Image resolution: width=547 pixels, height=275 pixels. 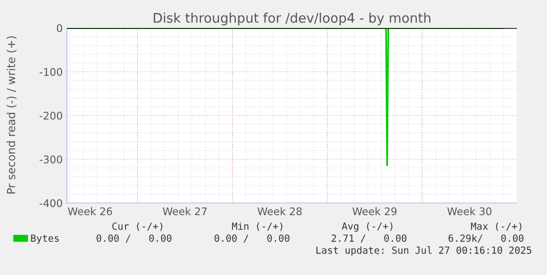 What do you see at coordinates (51, 116) in the screenshot?
I see `y-tick-label: -200` at bounding box center [51, 116].